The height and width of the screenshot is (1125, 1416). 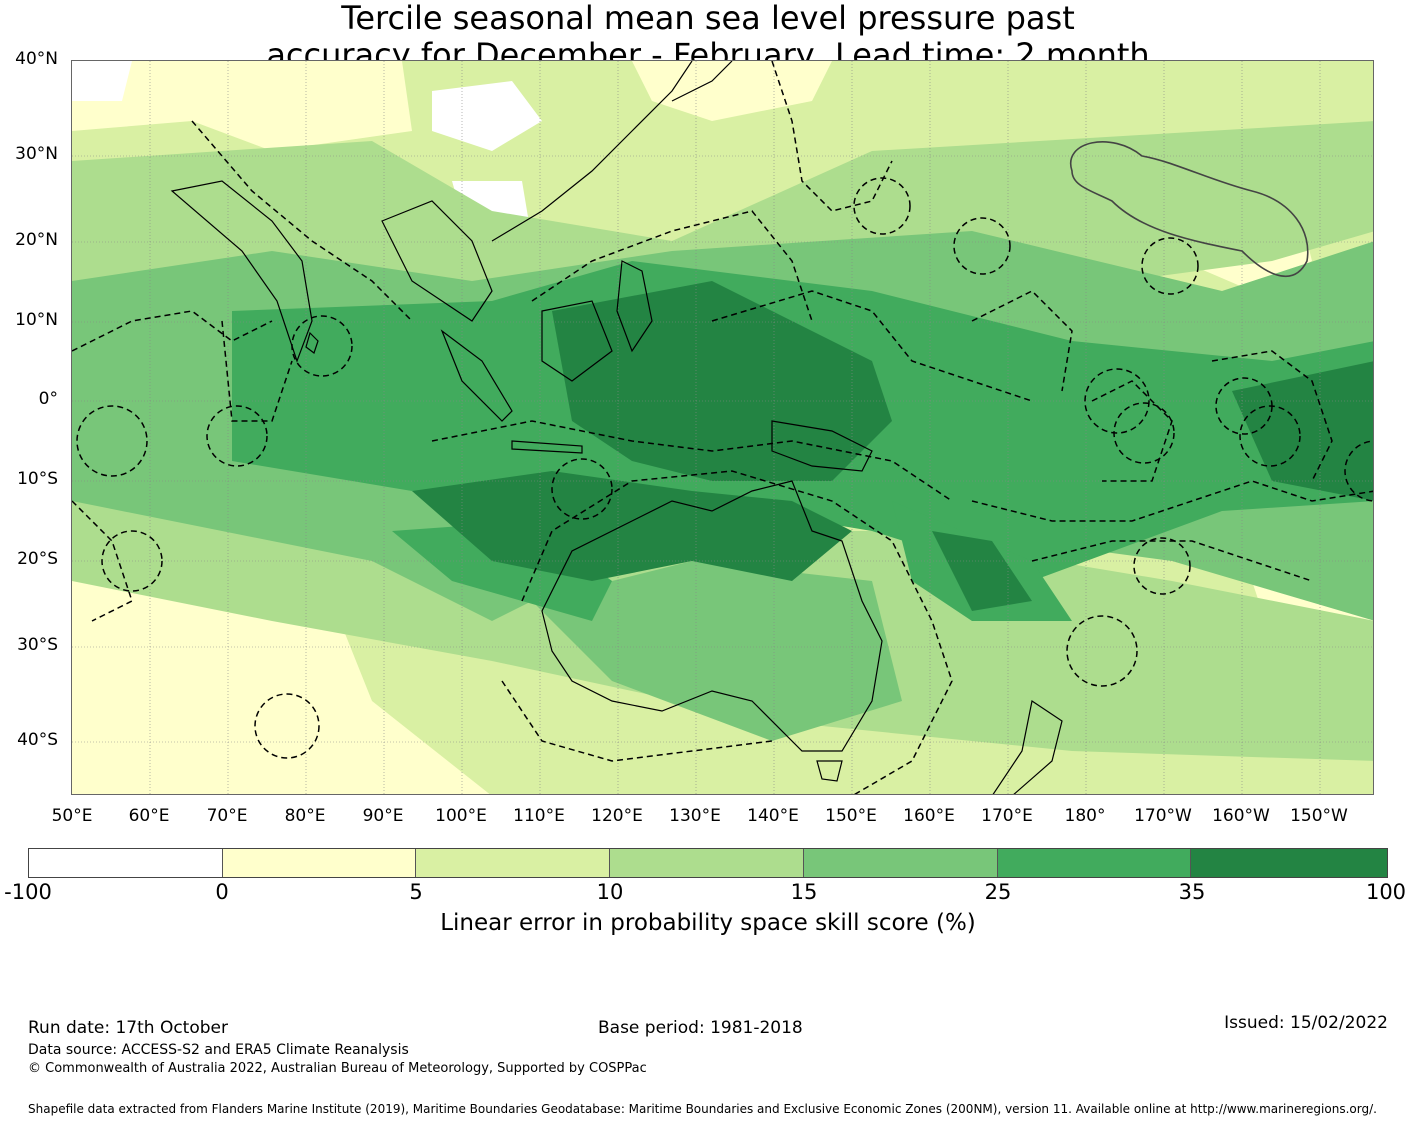 I want to click on lon-label: 150°E, so click(x=851, y=816).